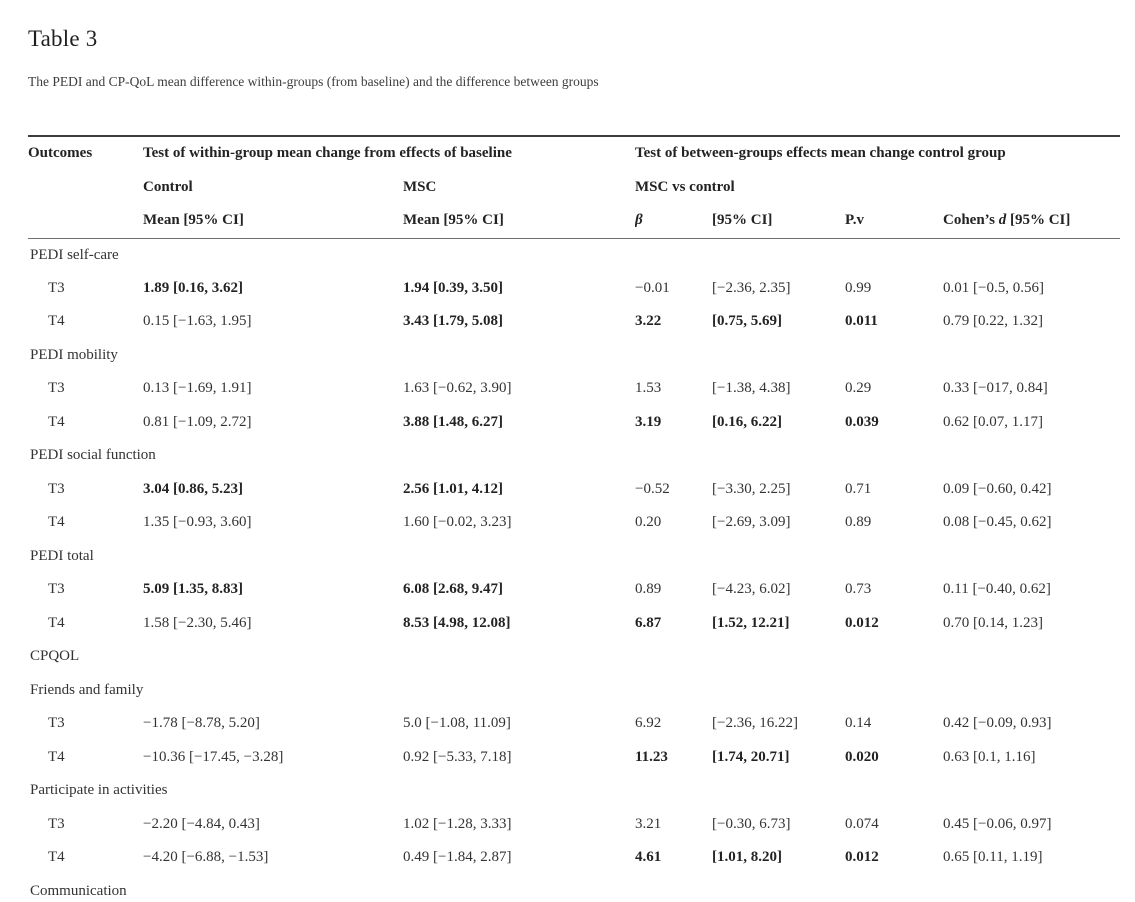  I want to click on col-header-msc-mean: Mean [95% CI], so click(453, 220).